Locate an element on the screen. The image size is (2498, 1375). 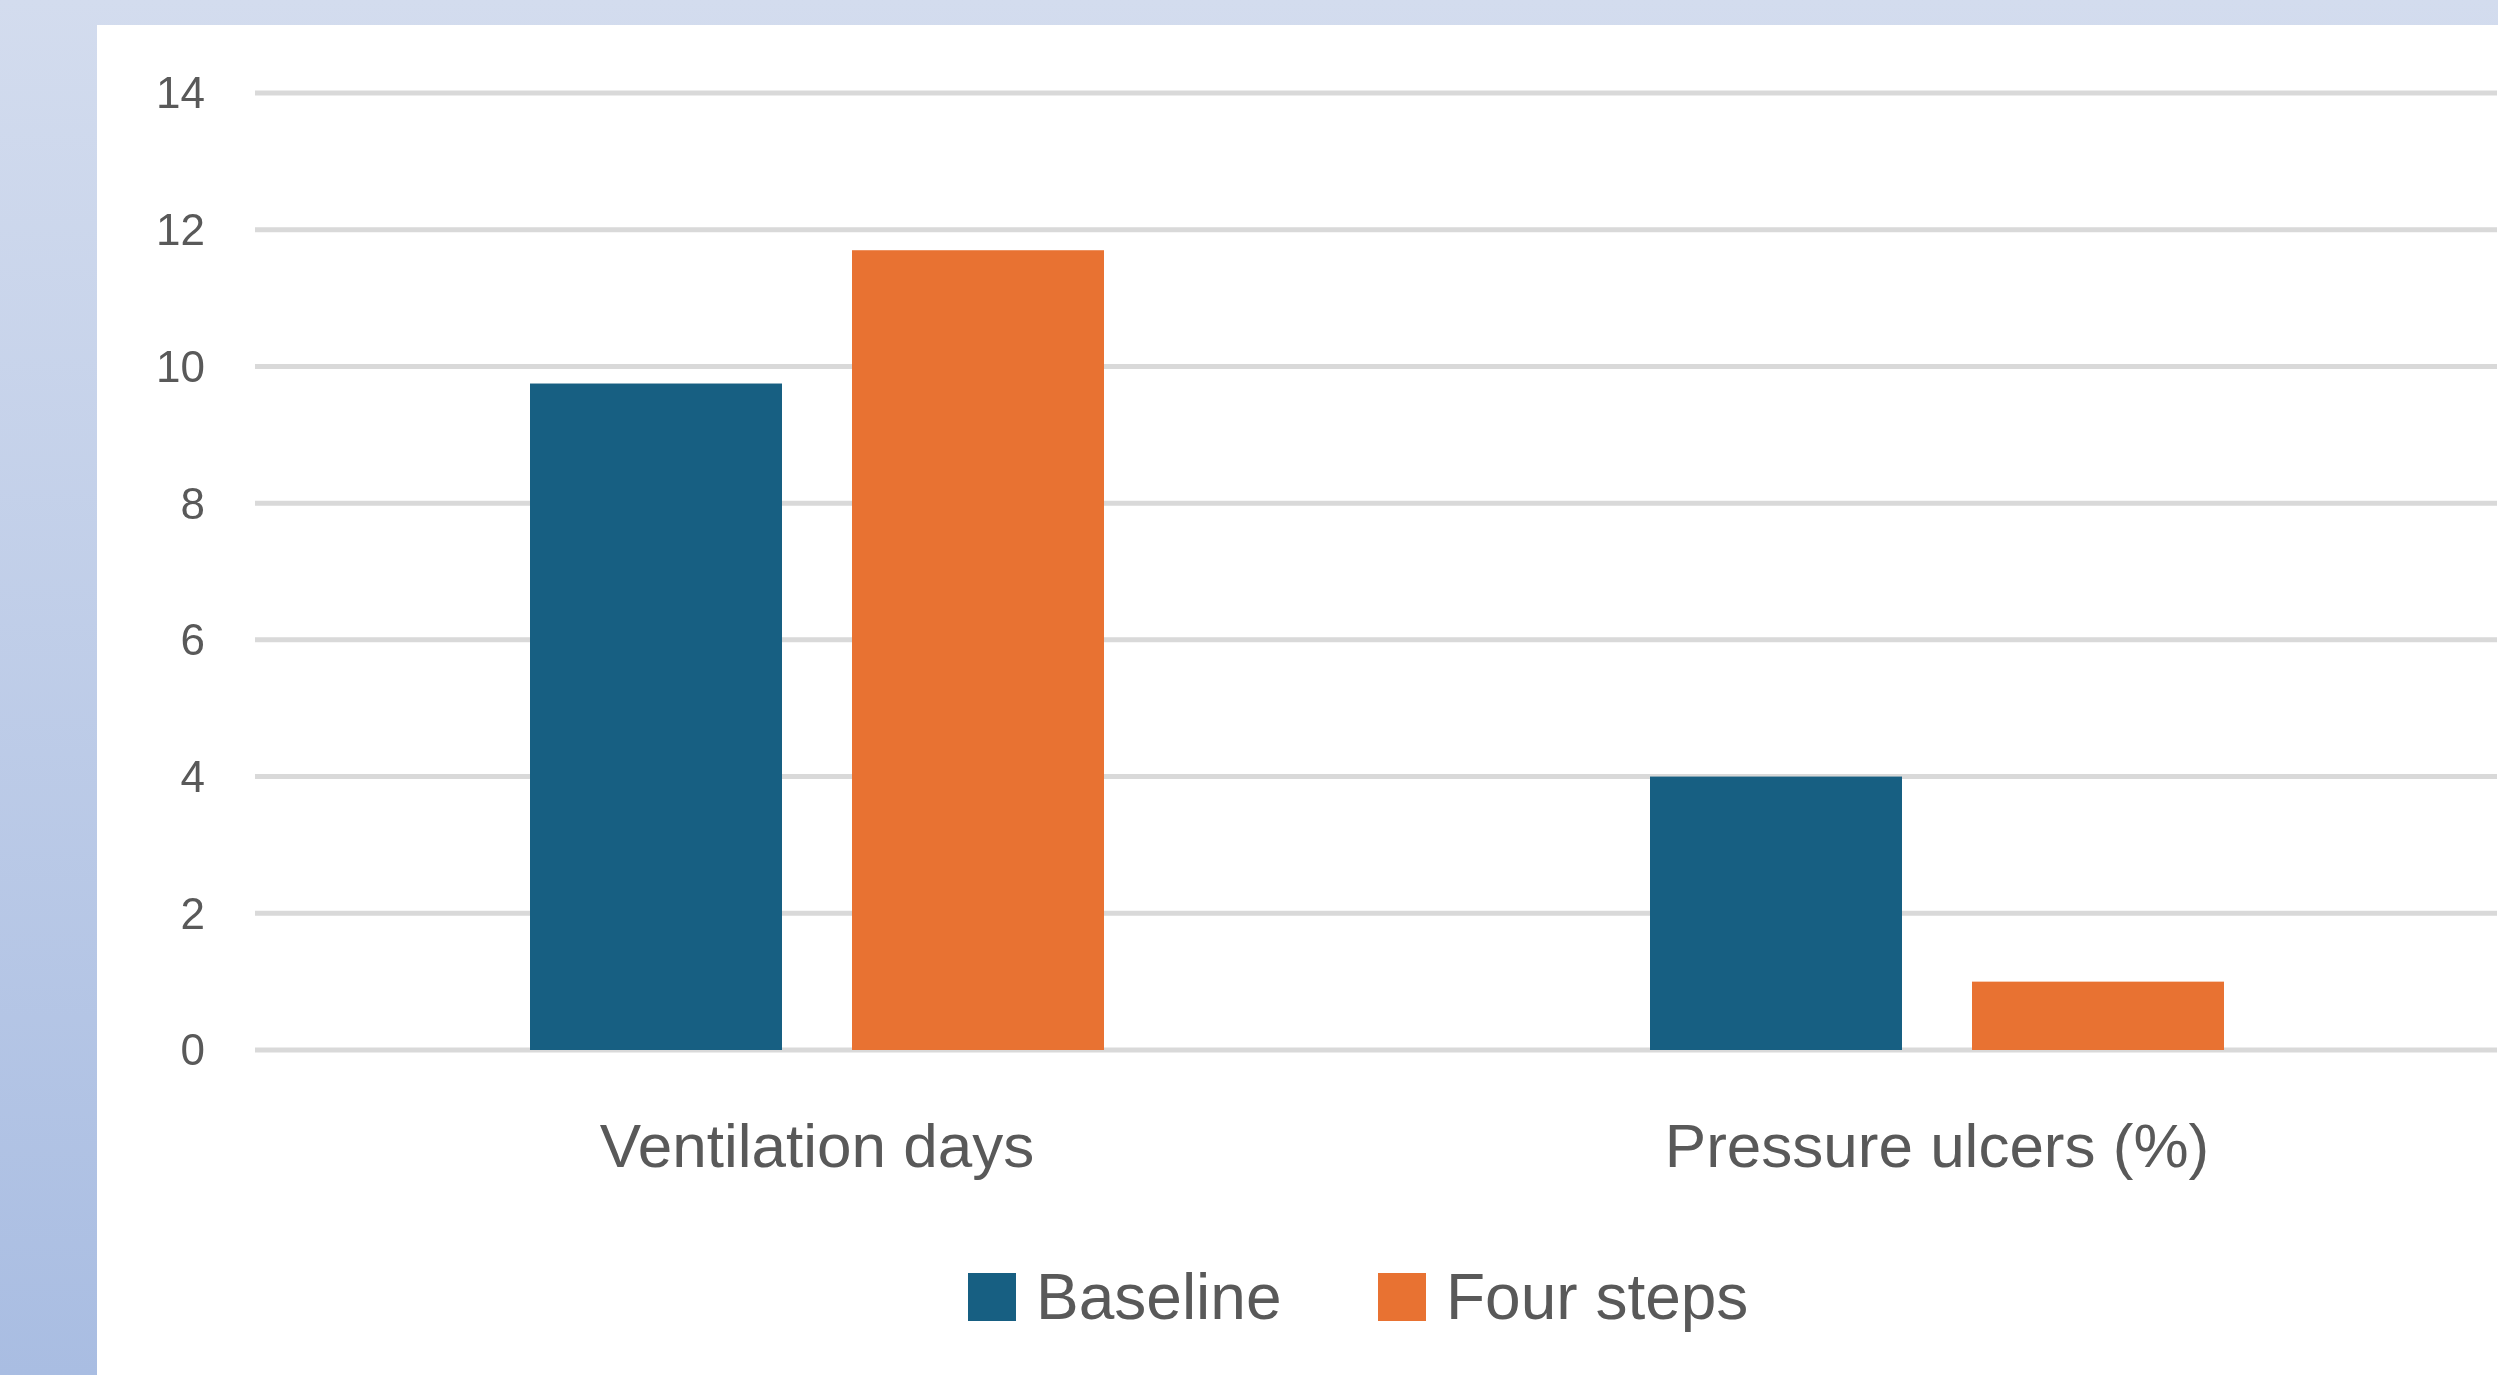
y-tick-label: 0 is located at coordinates (192, 1050).